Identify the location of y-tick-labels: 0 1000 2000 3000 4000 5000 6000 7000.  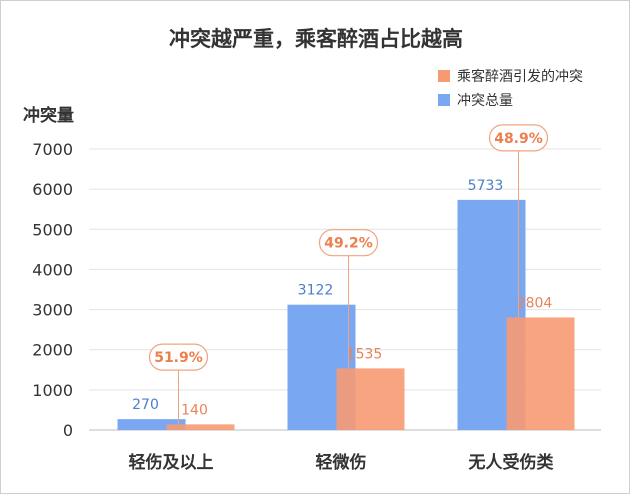
(52, 290).